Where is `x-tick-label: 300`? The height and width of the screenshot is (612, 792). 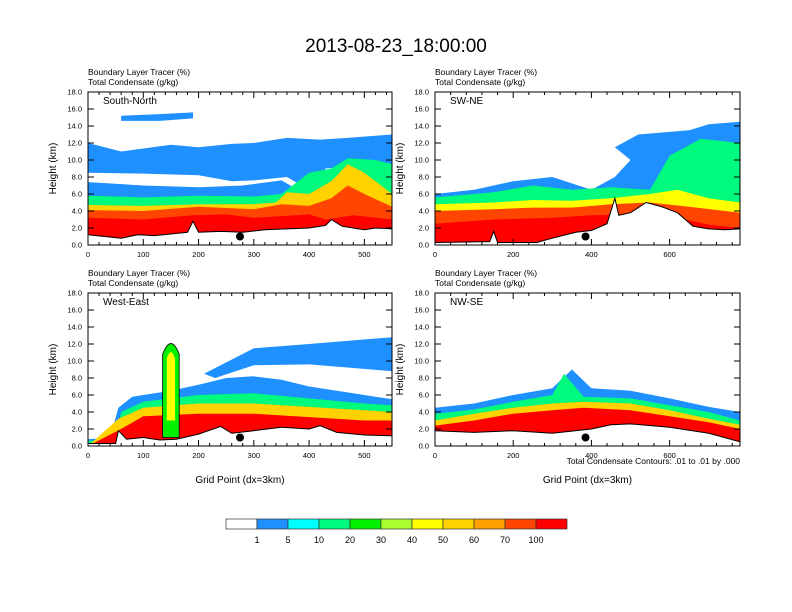 x-tick-label: 300 is located at coordinates (254, 254).